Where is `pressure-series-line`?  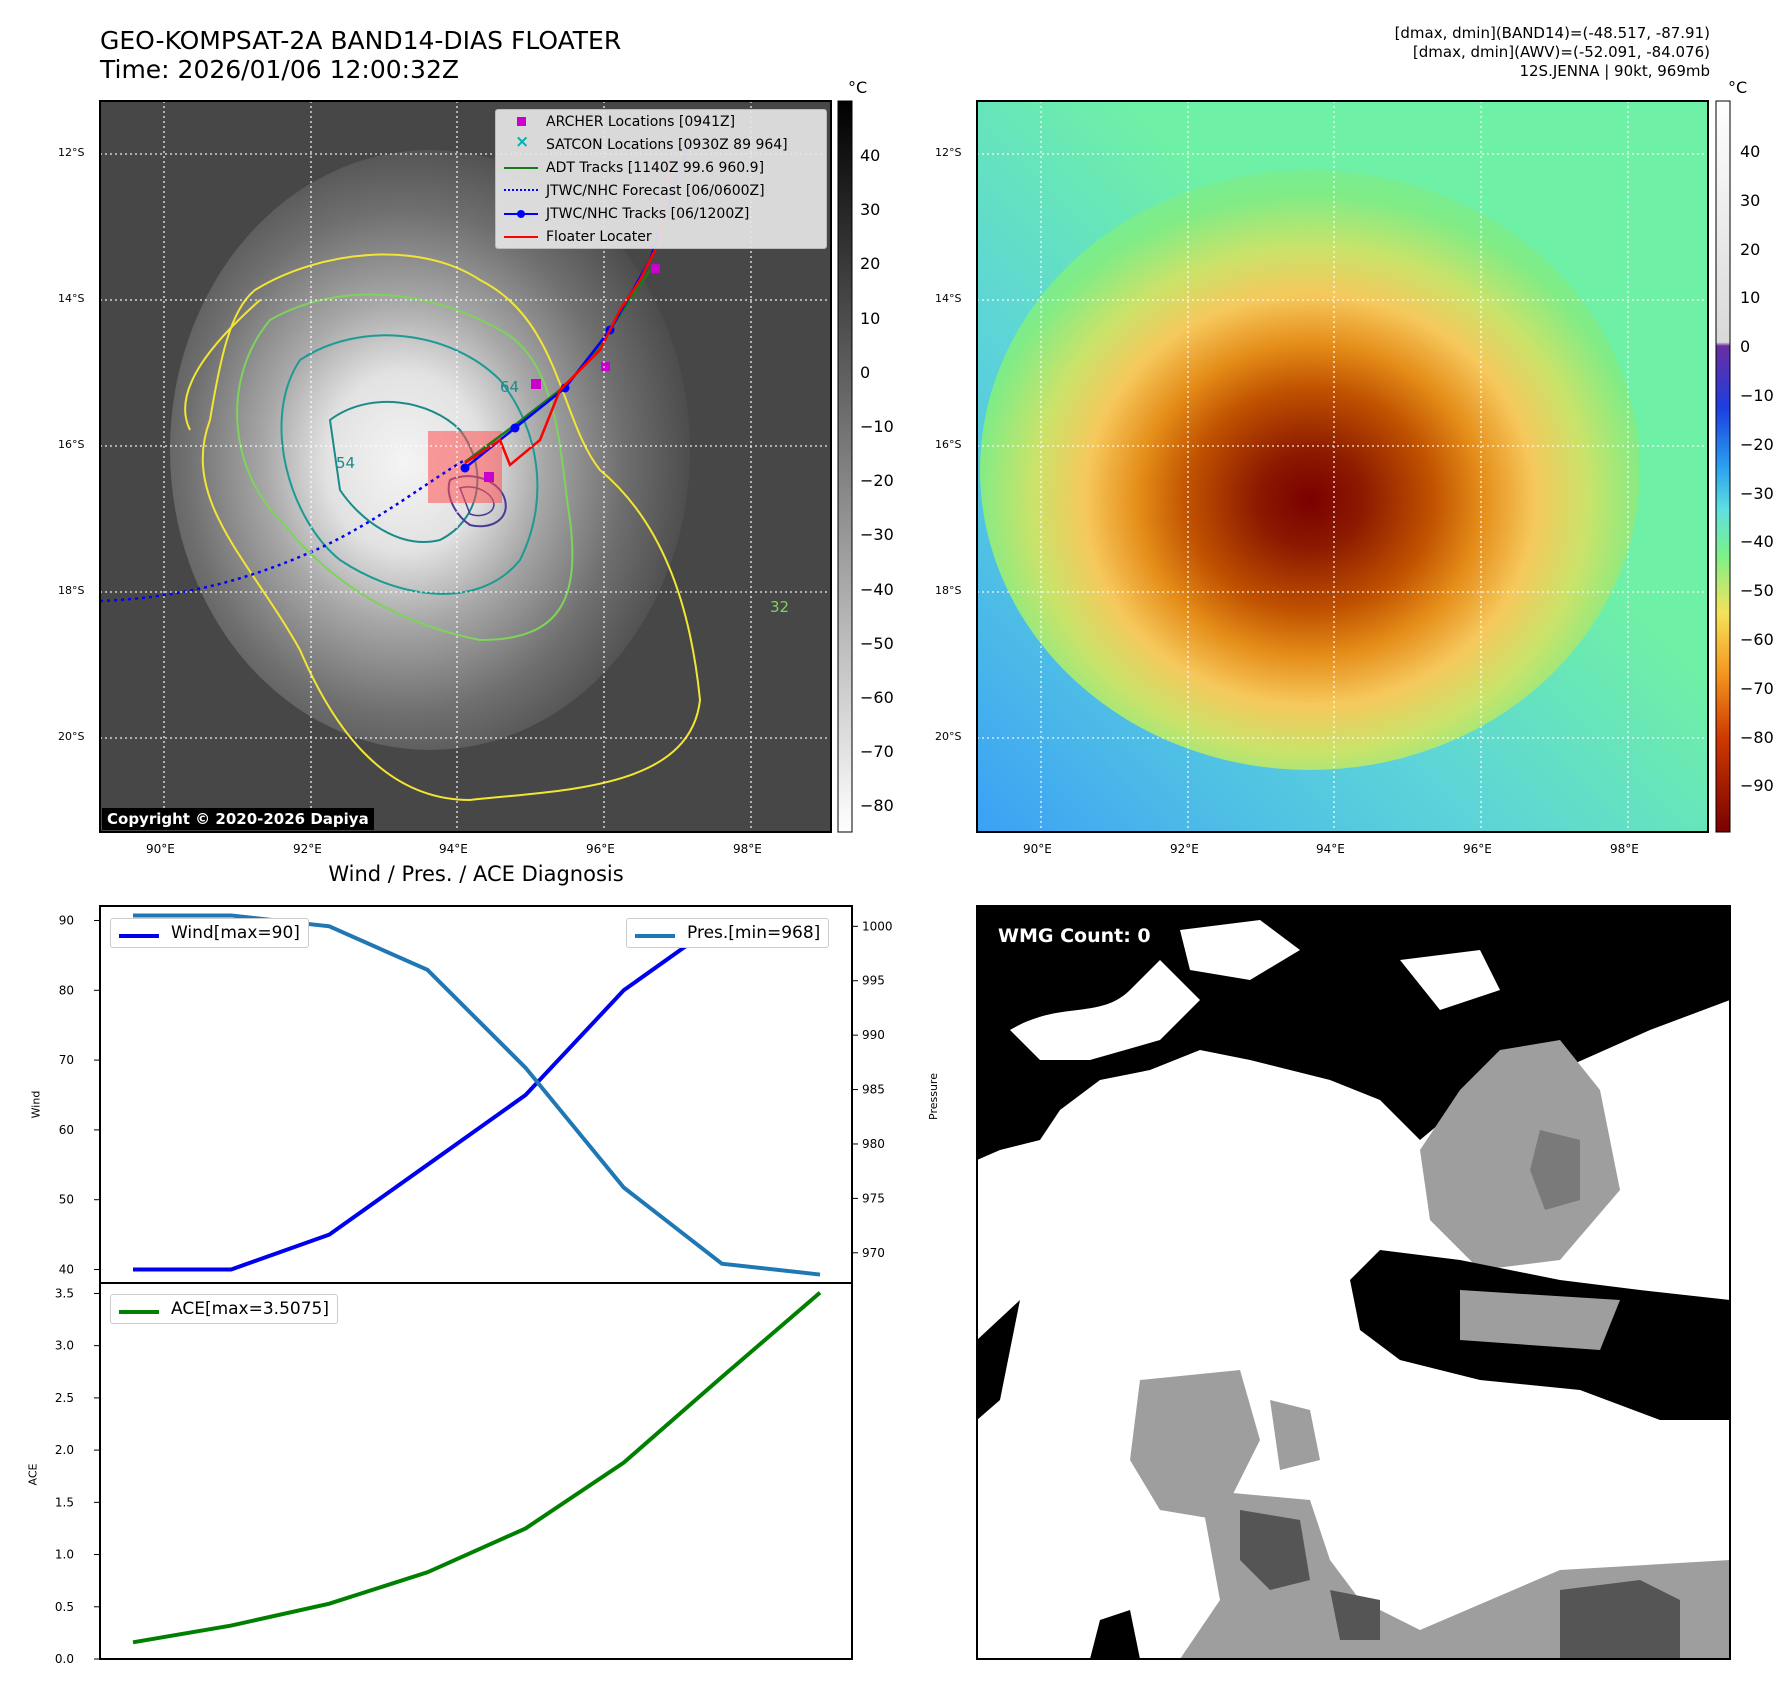 pressure-series-line is located at coordinates (477, 1095).